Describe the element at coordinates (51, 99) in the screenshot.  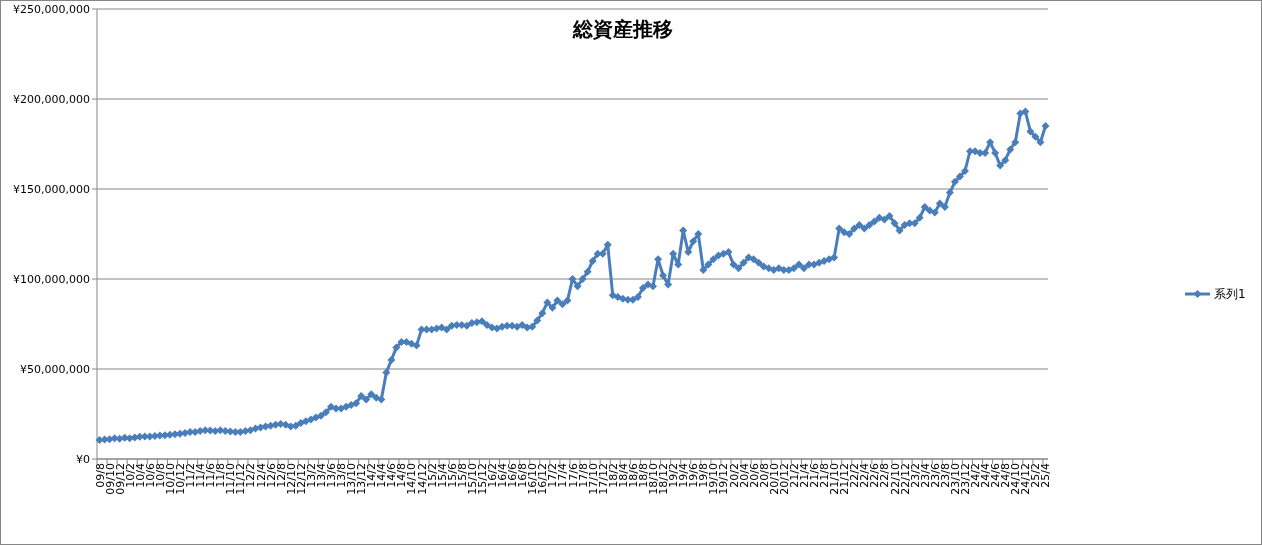
I see `y-tick-label: ¥200,000,000` at that location.